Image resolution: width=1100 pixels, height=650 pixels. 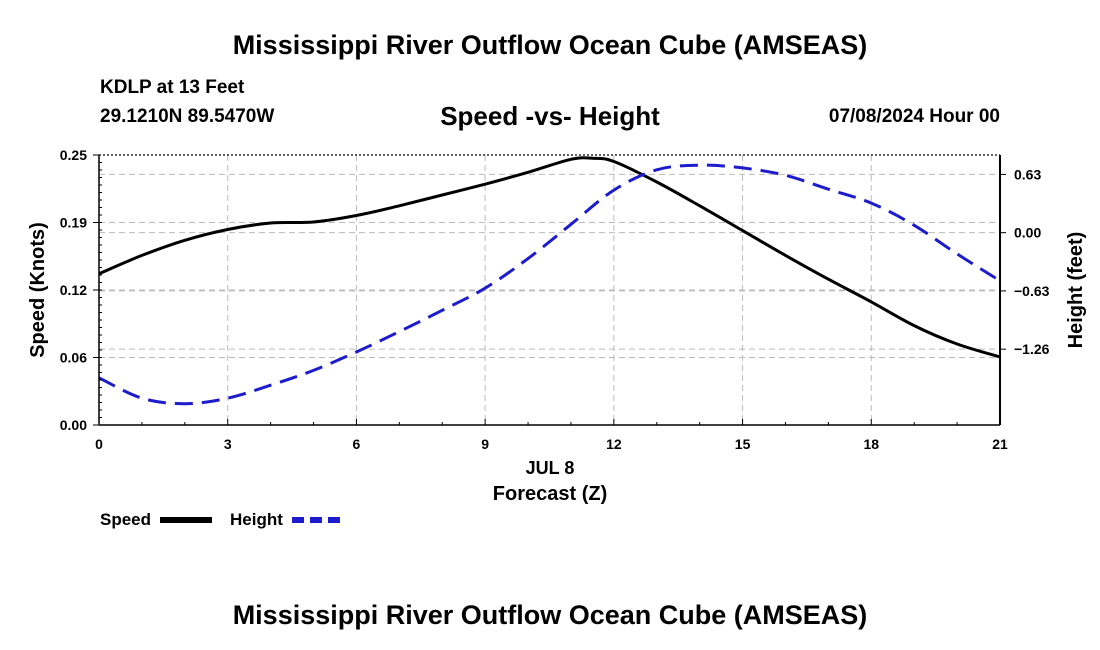 I want to click on chart-subtitle: Speed -vs- Height, so click(x=550, y=116).